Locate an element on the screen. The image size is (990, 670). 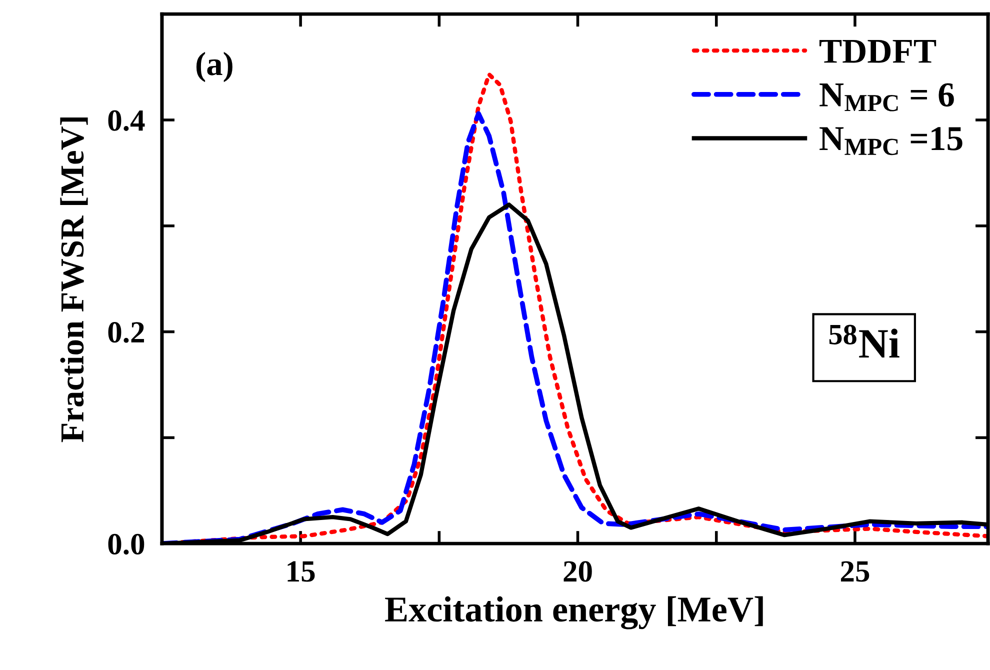
legend-label: N$_{MPC}$ = 6 is located at coordinates (887, 97).